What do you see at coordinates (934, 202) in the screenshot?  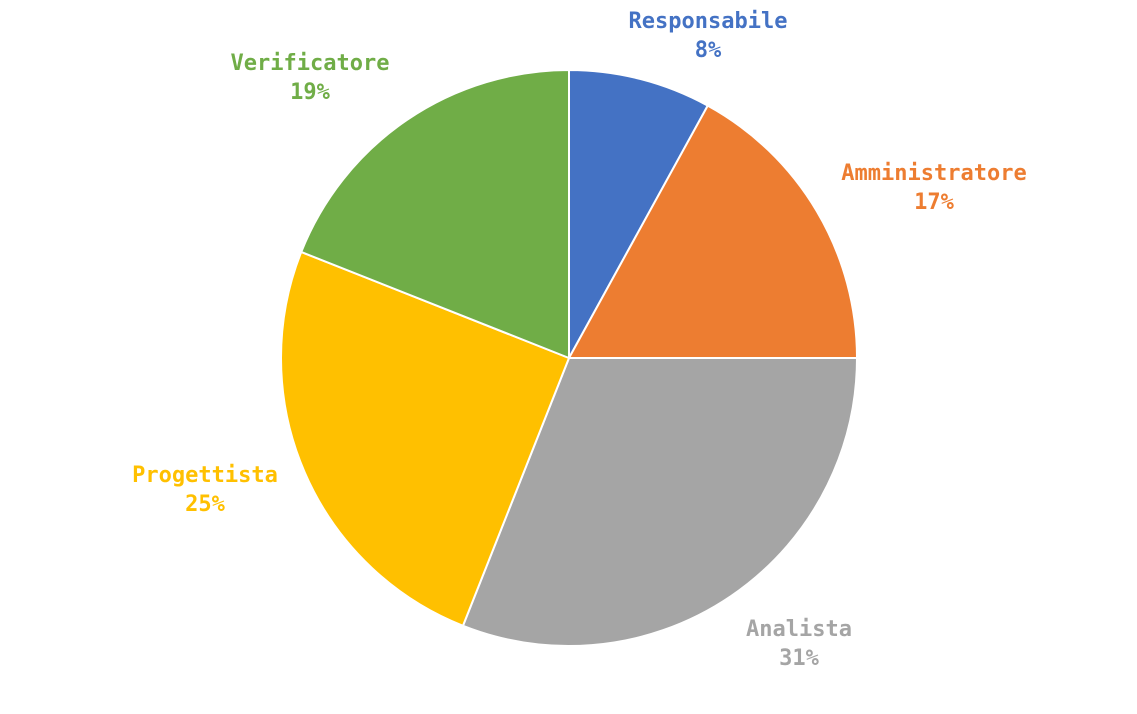 I see `slice-label-percent: 17%` at bounding box center [934, 202].